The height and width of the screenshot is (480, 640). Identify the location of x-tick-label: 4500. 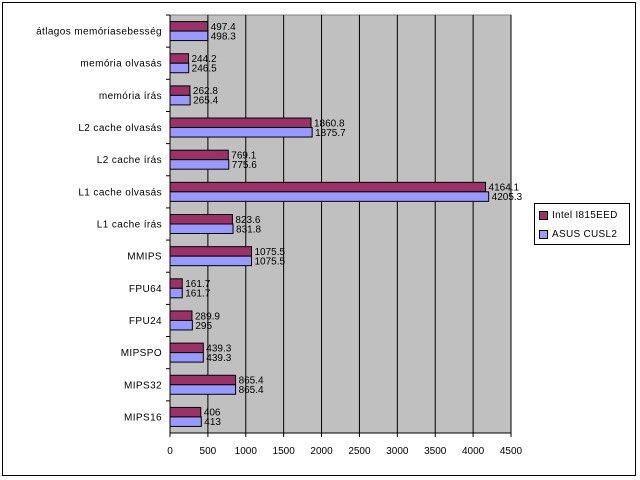
(511, 451).